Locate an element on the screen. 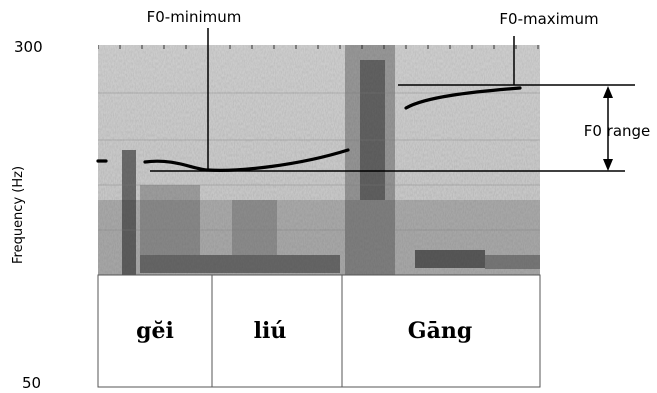 The image size is (657, 393). f0-range-label: F0 range is located at coordinates (617, 131).